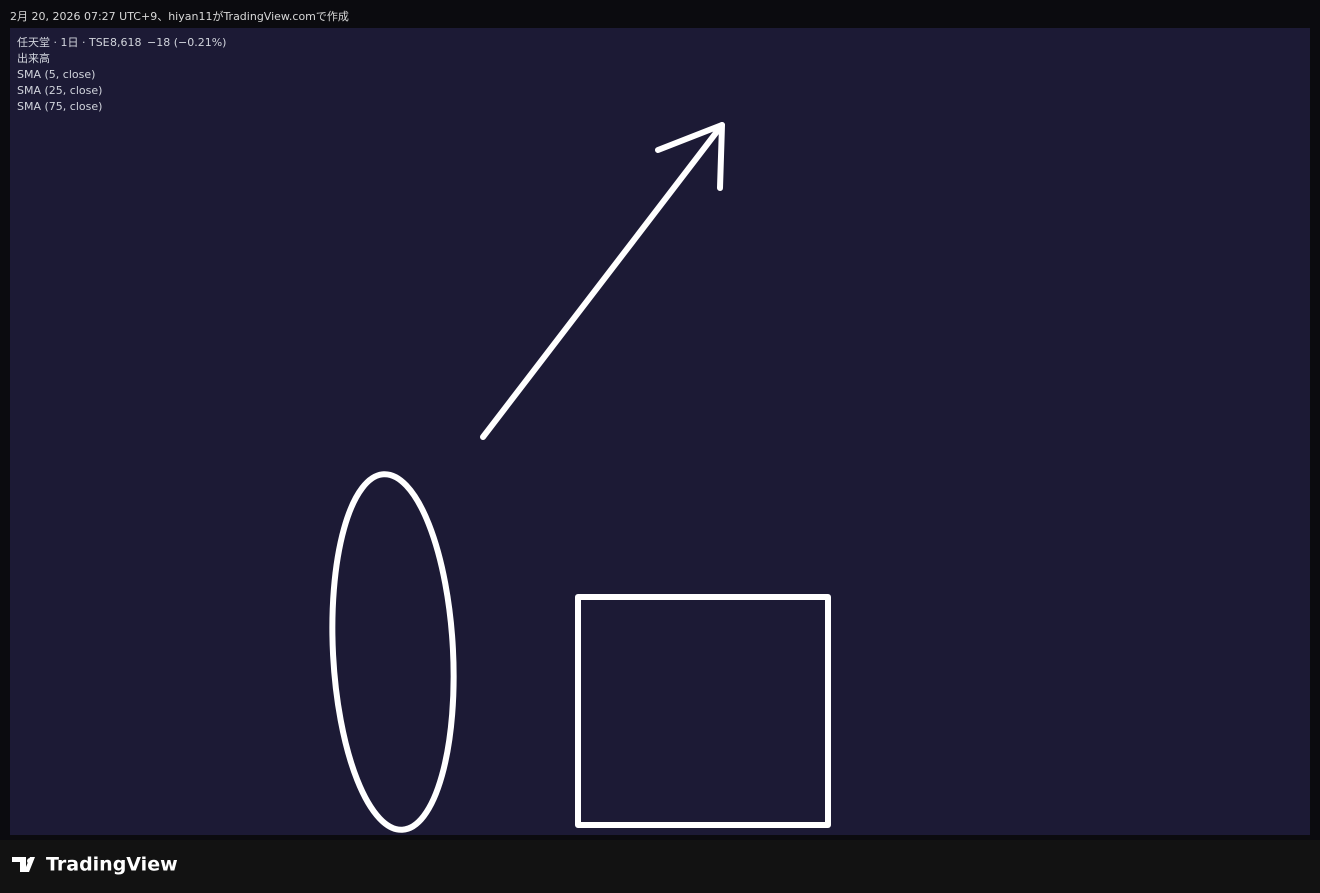 The image size is (1320, 893). Describe the element at coordinates (112, 865) in the screenshot. I see `logo-text: TradingView` at that location.